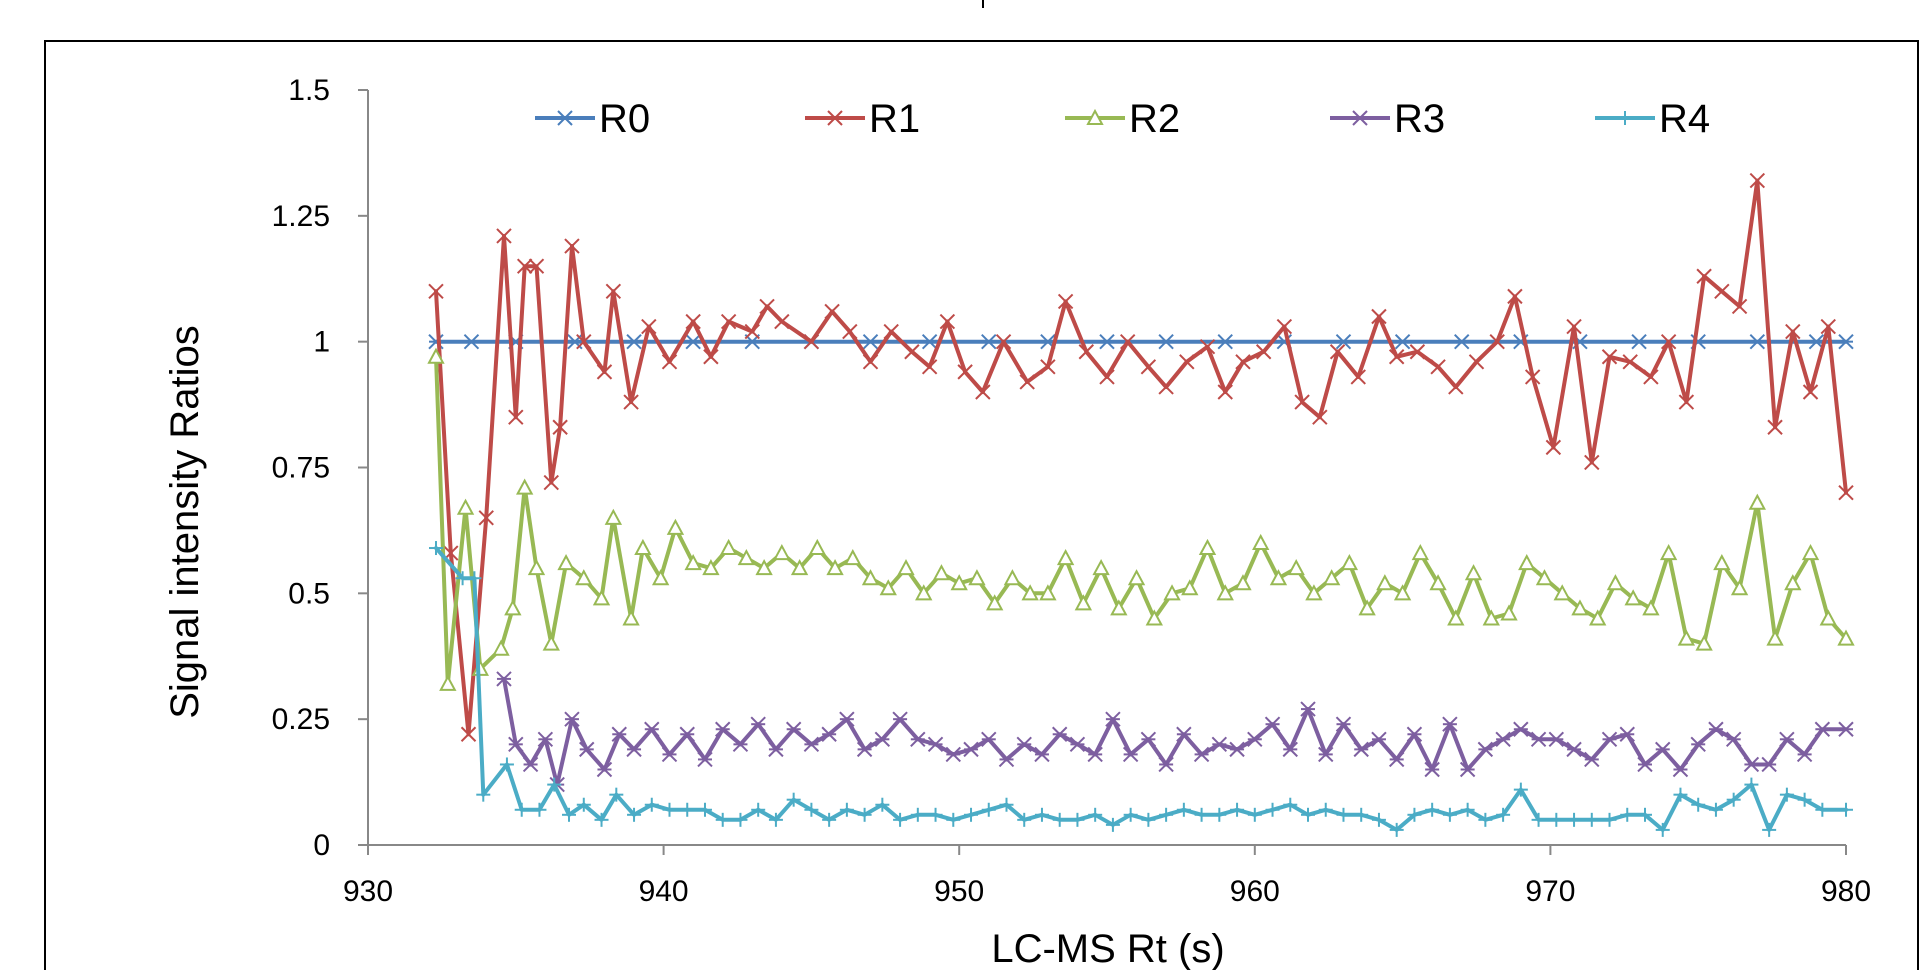 This screenshot has width=1927, height=970. I want to click on x-tick-label: 950, so click(959, 891).